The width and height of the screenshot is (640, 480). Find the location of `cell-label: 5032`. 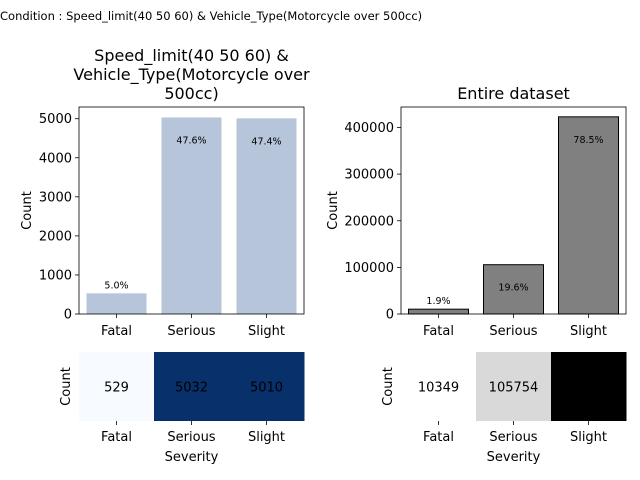

cell-label: 5032 is located at coordinates (191, 388).